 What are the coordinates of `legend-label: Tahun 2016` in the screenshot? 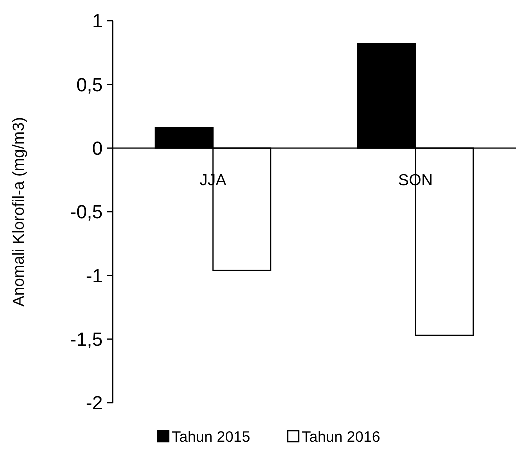 It's located at (341, 437).